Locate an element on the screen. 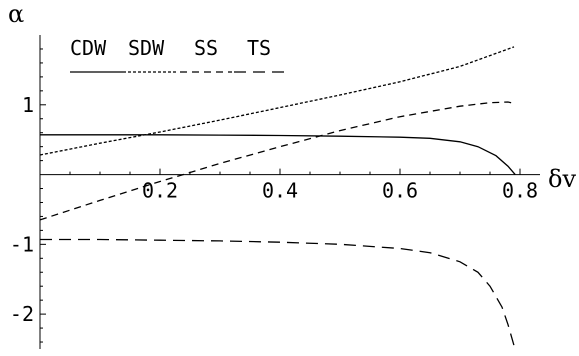  legend-label-ss: SS is located at coordinates (206, 48).